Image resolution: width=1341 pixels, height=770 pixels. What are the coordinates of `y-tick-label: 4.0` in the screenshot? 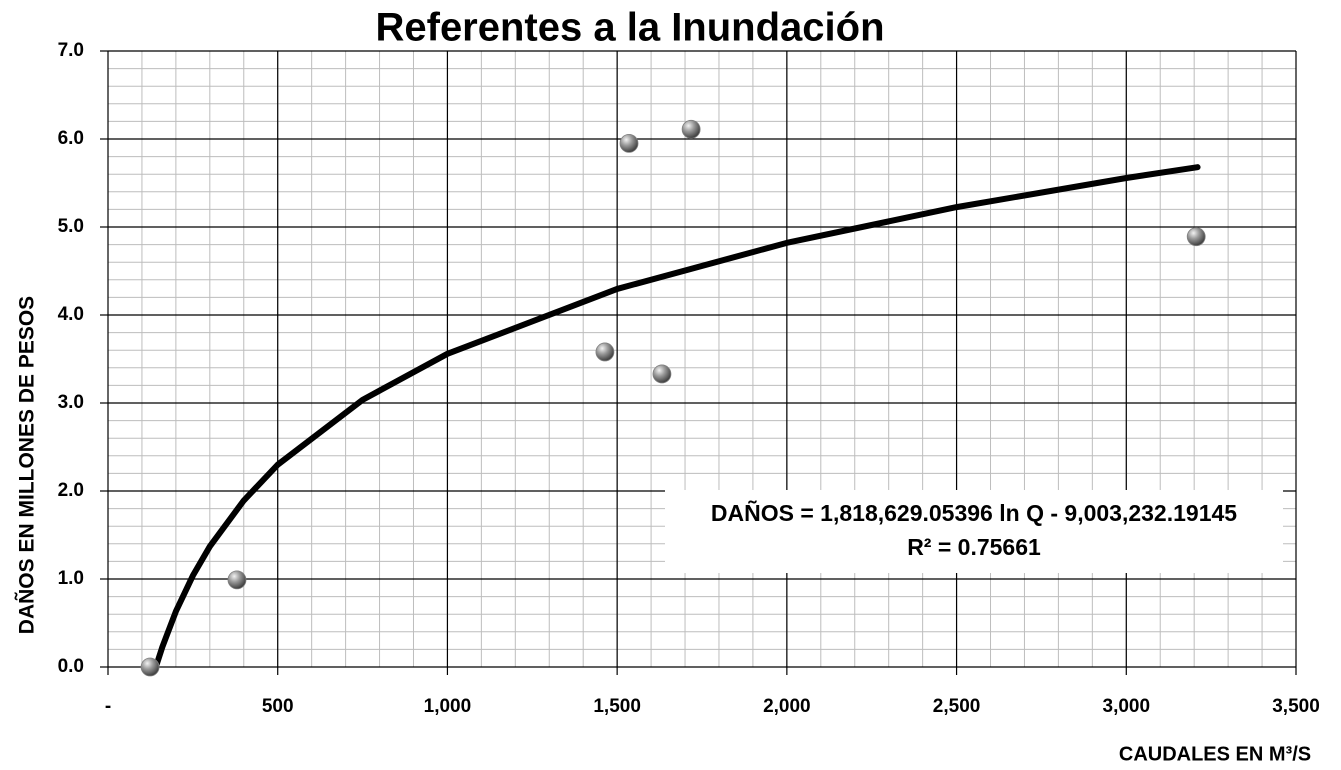 It's located at (71, 314).